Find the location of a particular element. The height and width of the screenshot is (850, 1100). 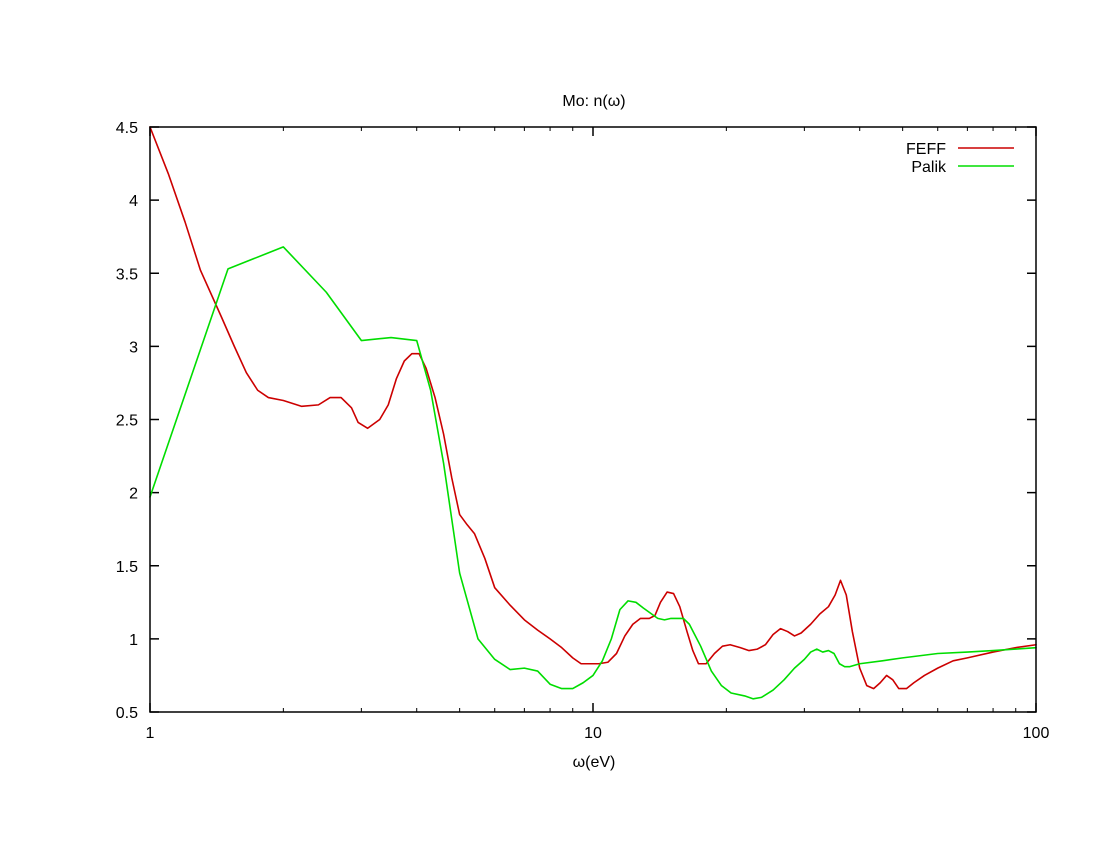

x-tick-label: 10 is located at coordinates (593, 733).